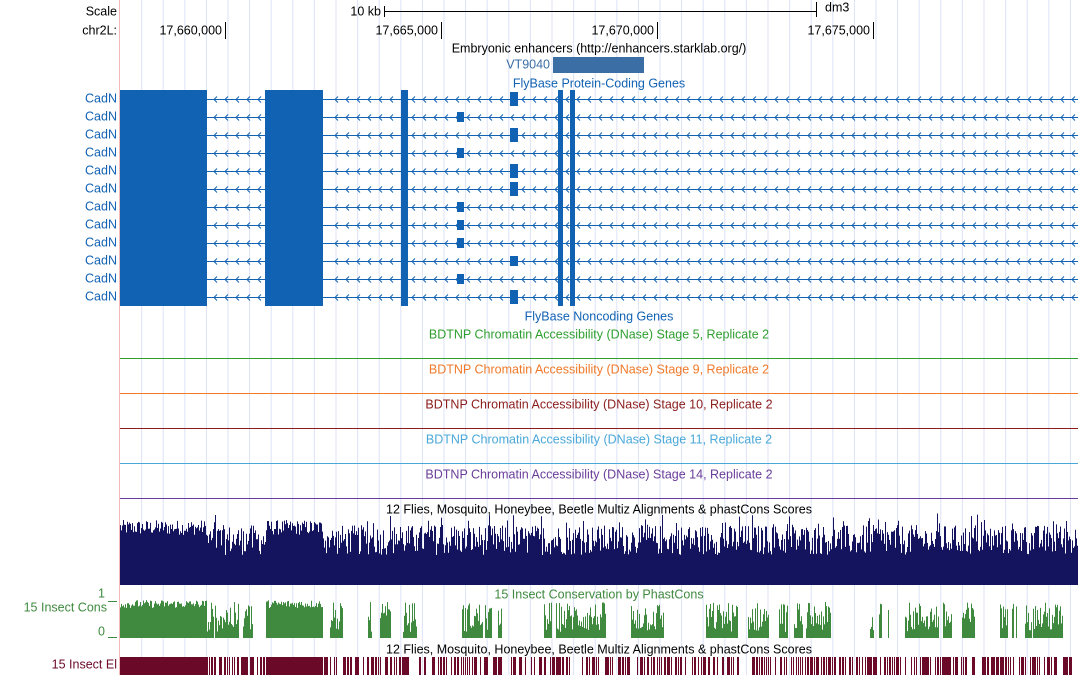 This screenshot has height=675, width=1078. What do you see at coordinates (598, 594) in the screenshot?
I see `track-title: 15 Insect Conservation by PhastCons` at bounding box center [598, 594].